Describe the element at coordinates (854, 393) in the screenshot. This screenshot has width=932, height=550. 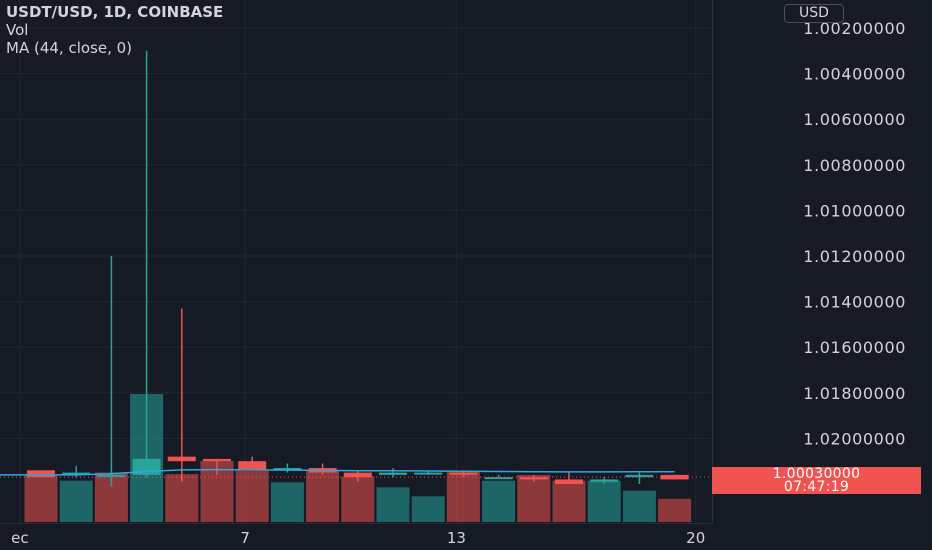
I see `price-tick-label: 1.01800000` at that location.